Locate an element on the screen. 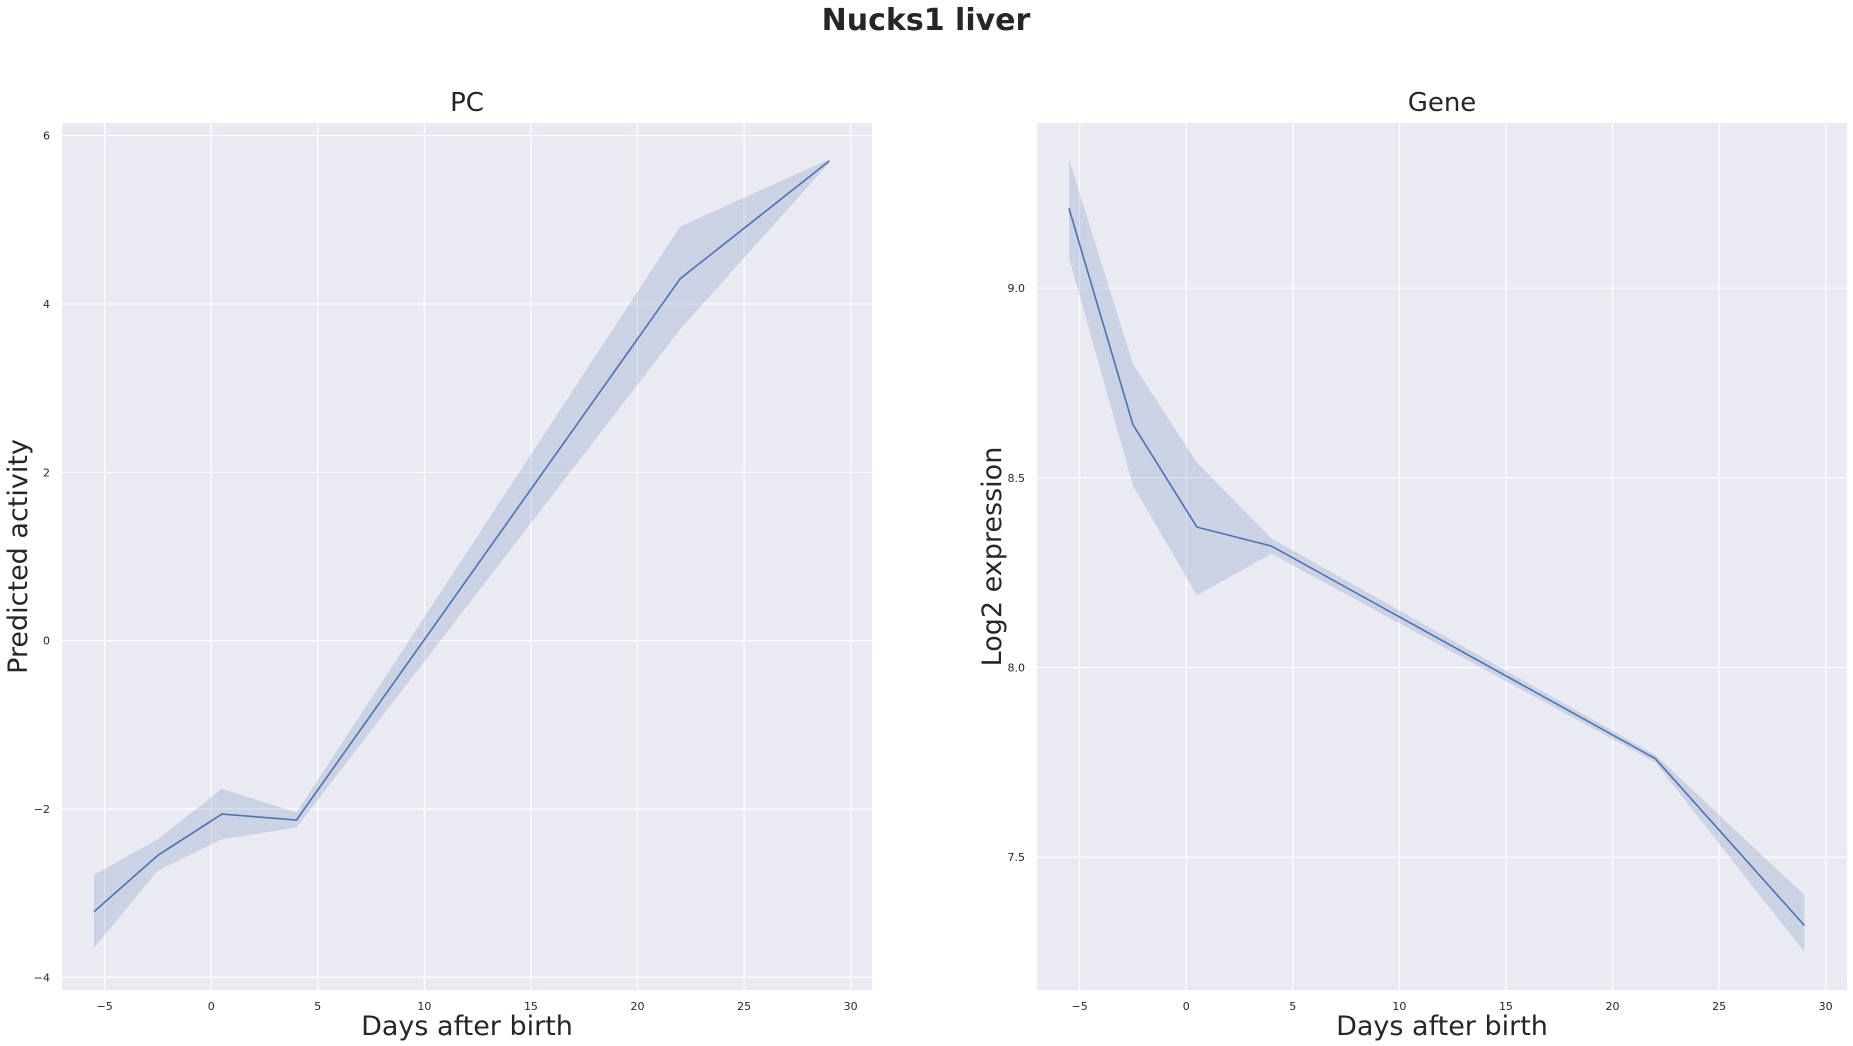 Image resolution: width=1853 pixels, height=1046 pixels. pc-x-tick-label: 0 is located at coordinates (211, 1006).